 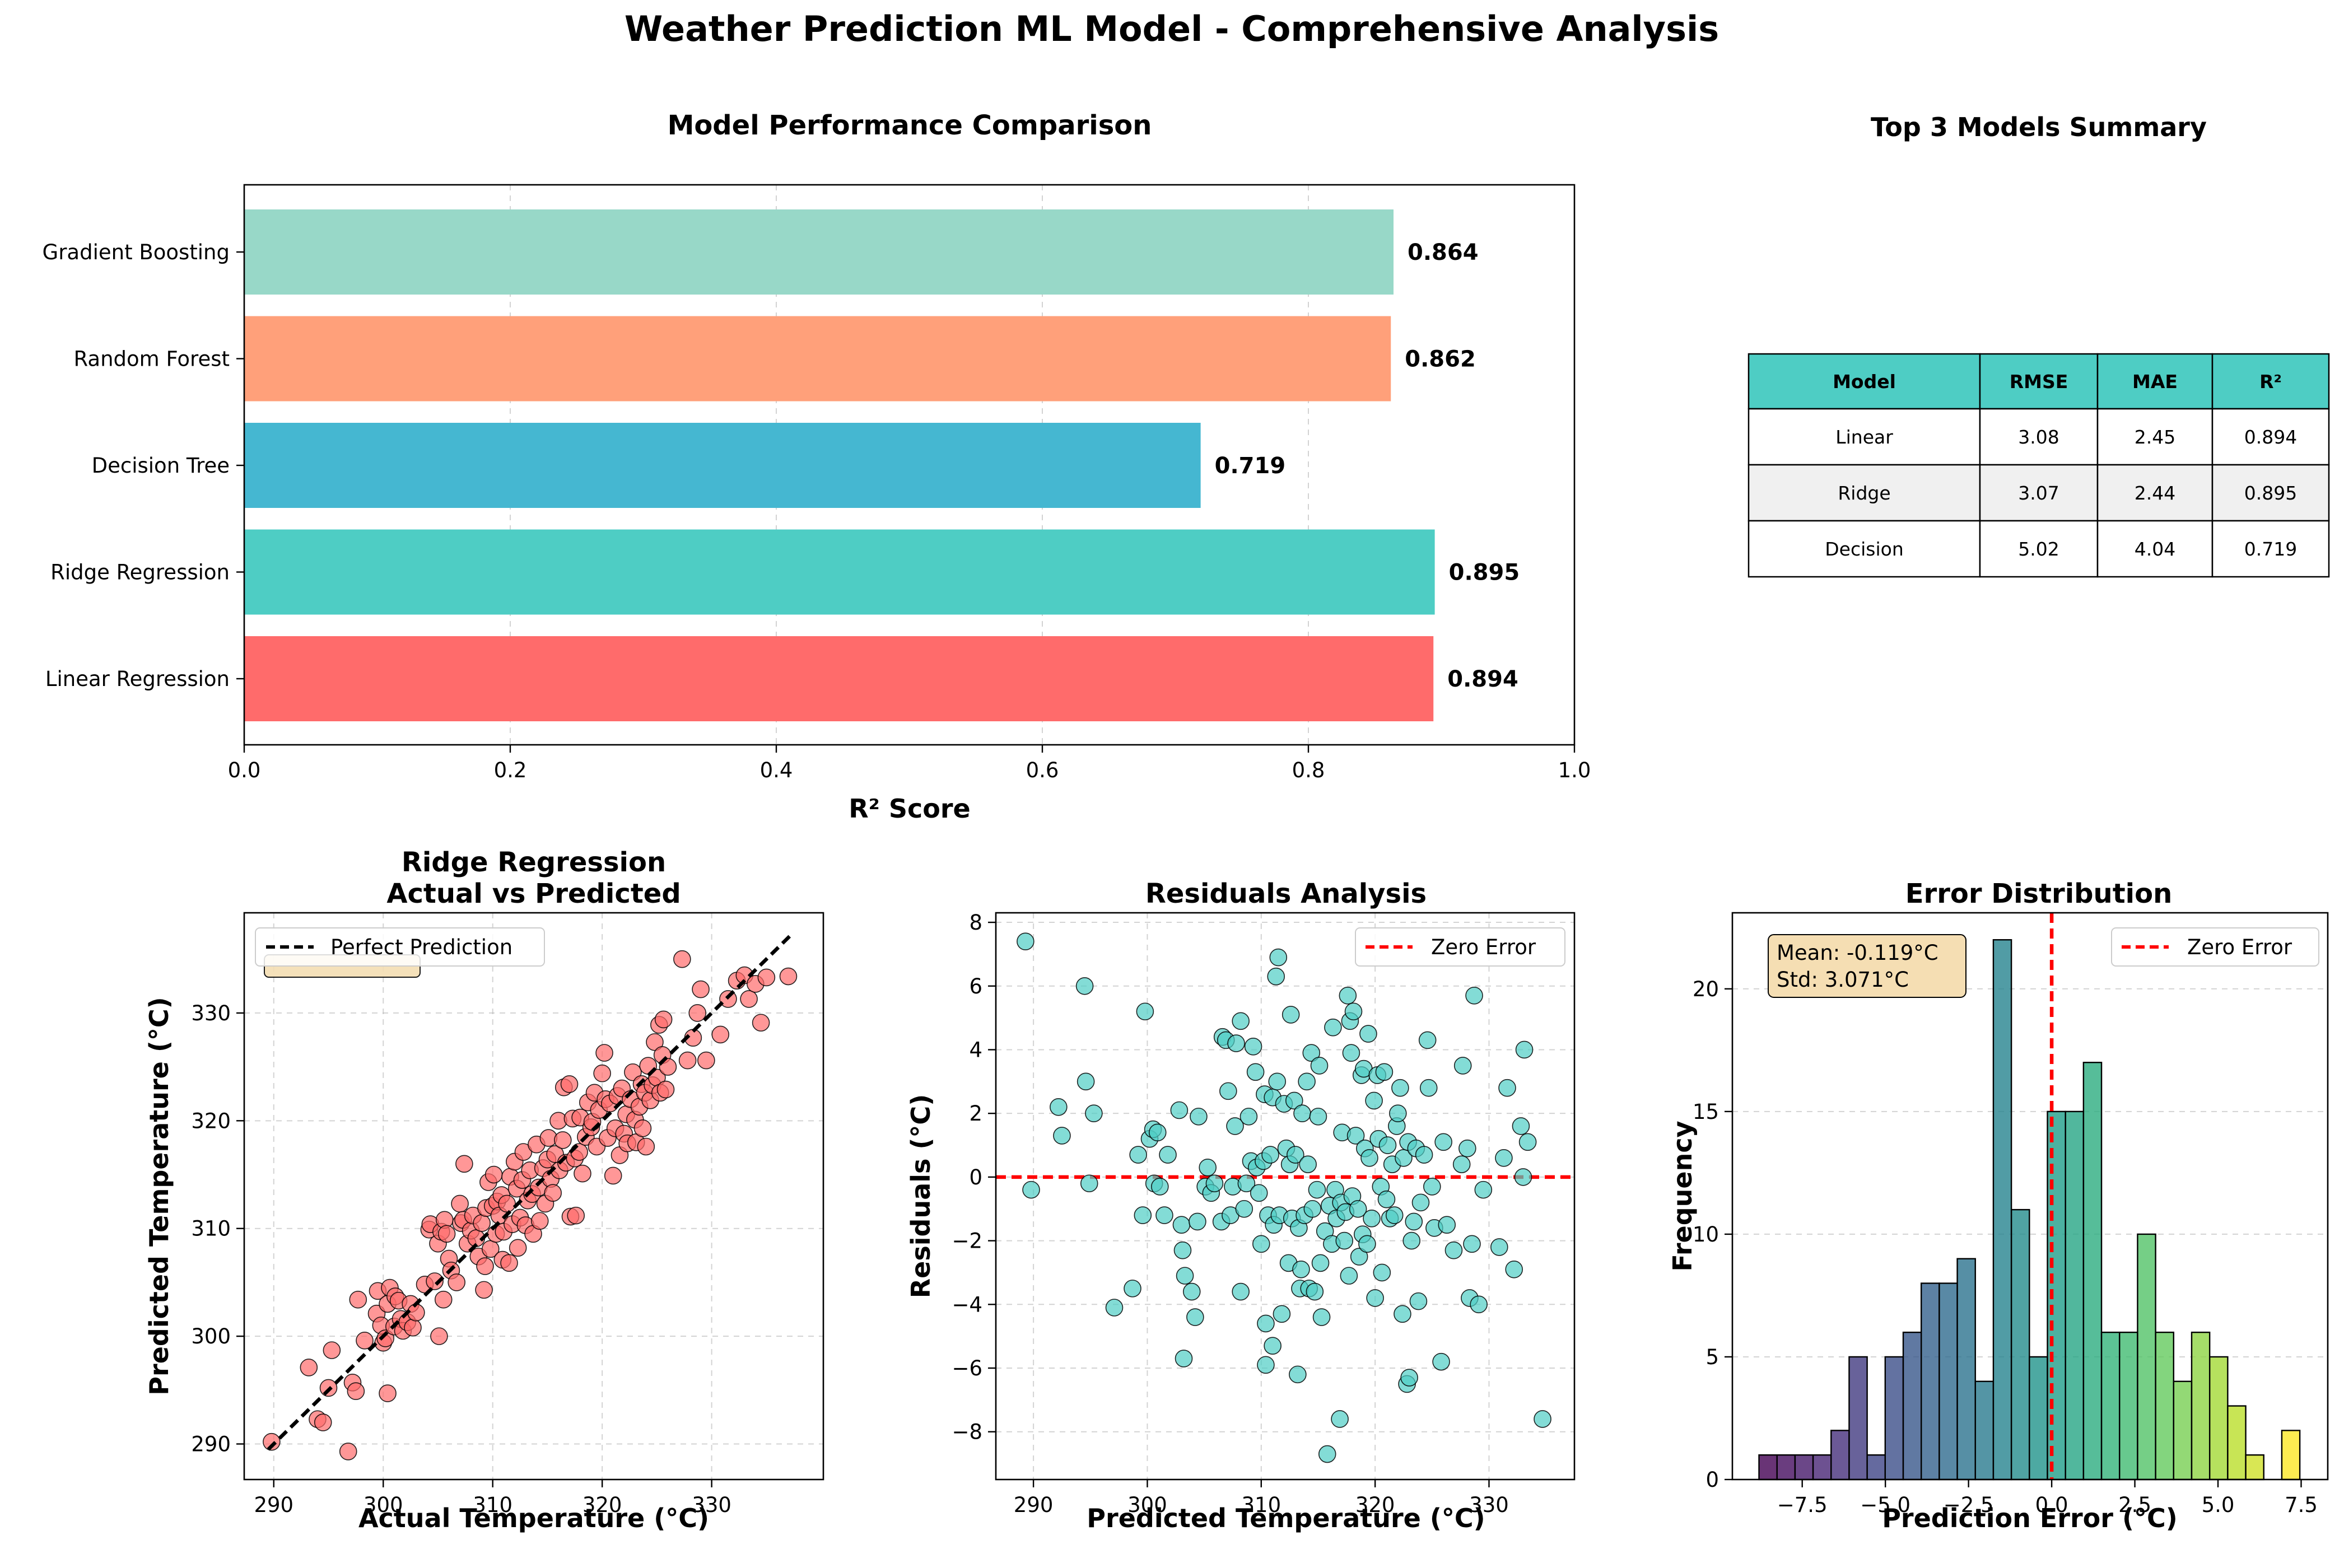 What do you see at coordinates (777, 770) in the screenshot?
I see `performance-x-tick-label: 0.4` at bounding box center [777, 770].